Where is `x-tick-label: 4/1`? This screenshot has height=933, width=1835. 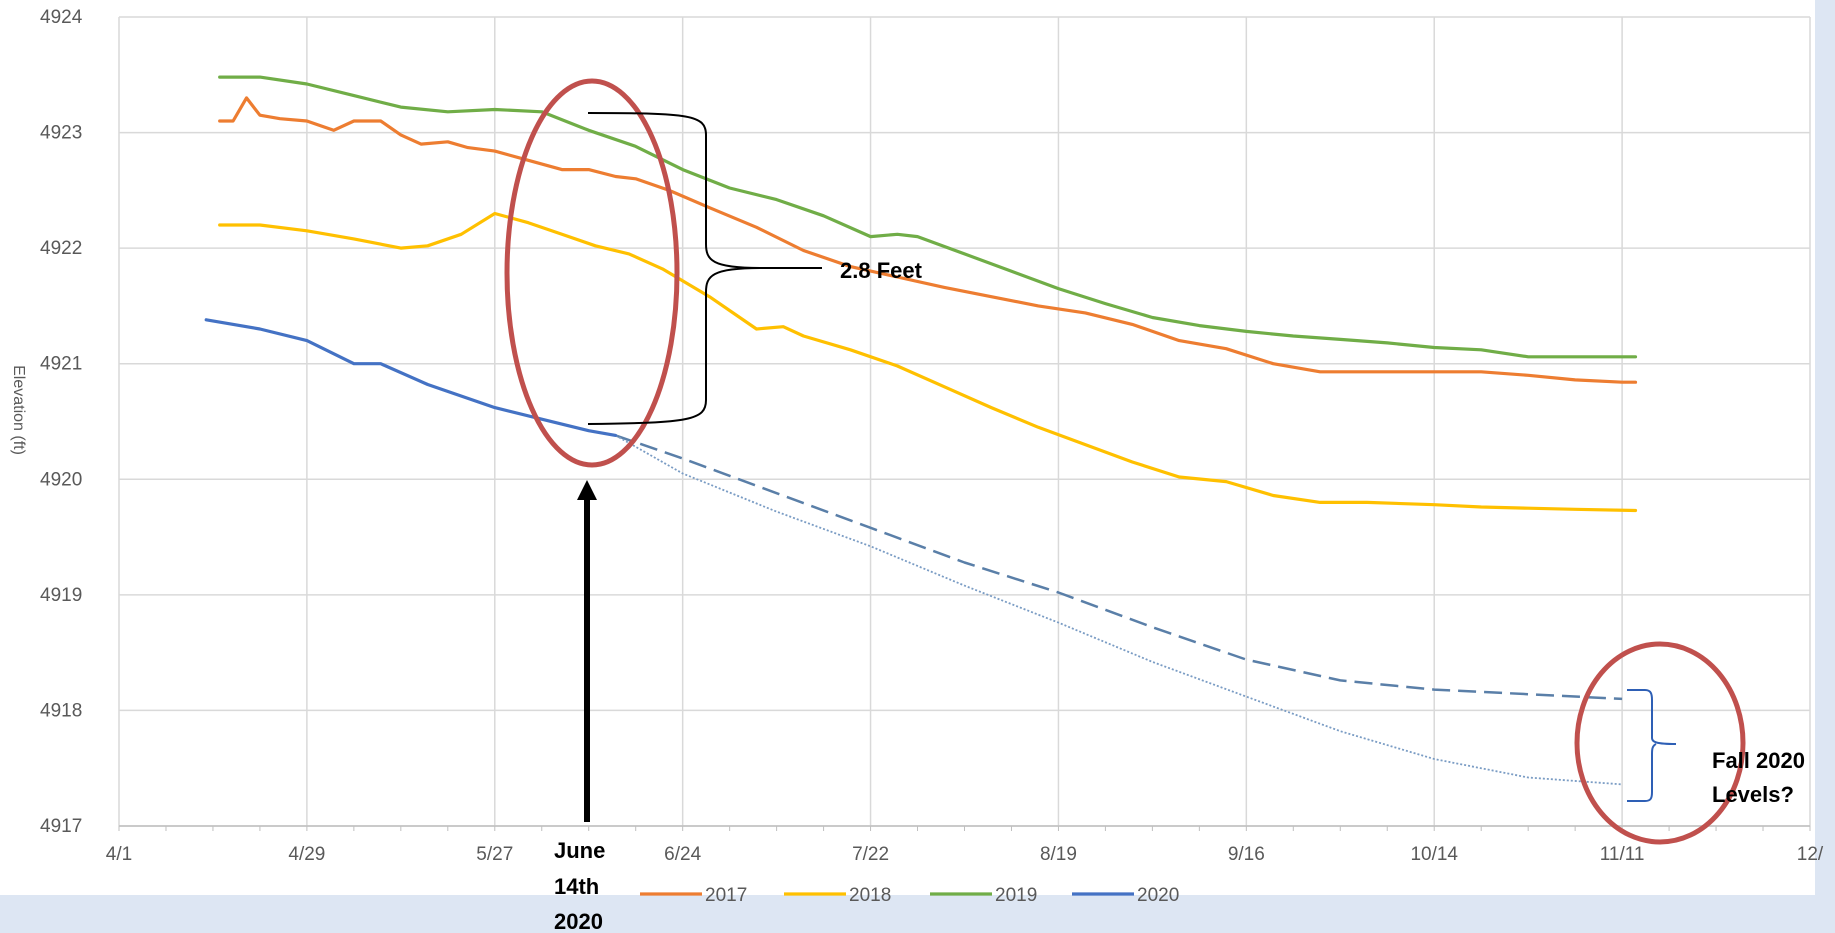
x-tick-label: 4/1 is located at coordinates (119, 854).